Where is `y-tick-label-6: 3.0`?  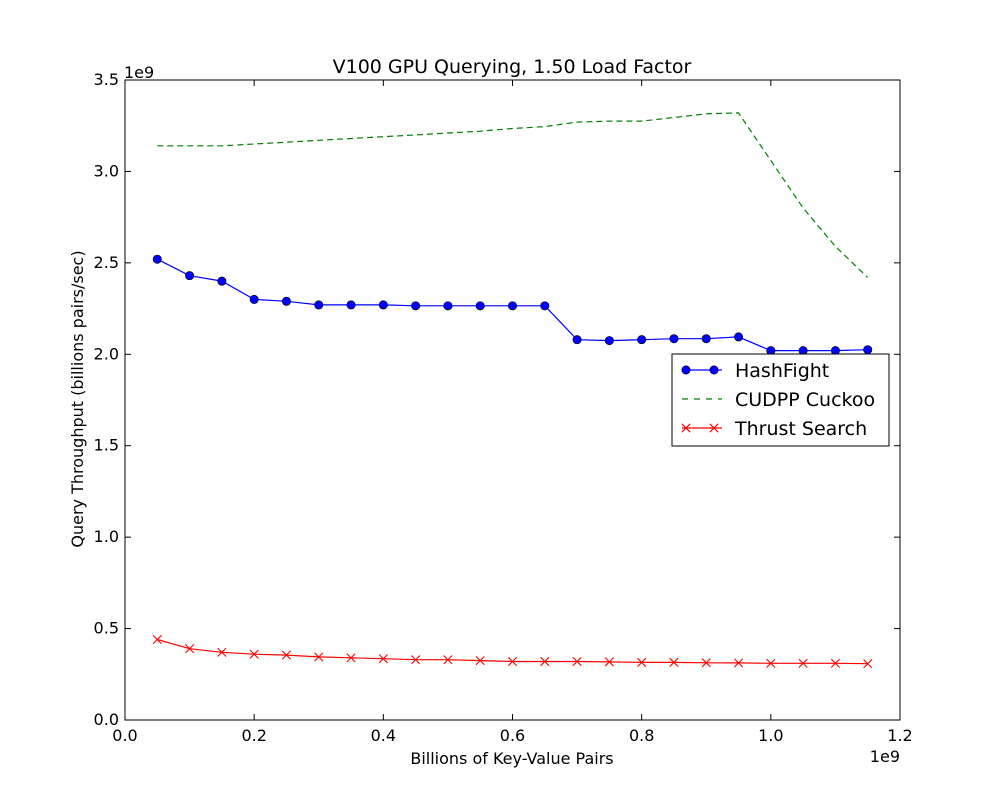
y-tick-label-6: 3.0 is located at coordinates (106, 170).